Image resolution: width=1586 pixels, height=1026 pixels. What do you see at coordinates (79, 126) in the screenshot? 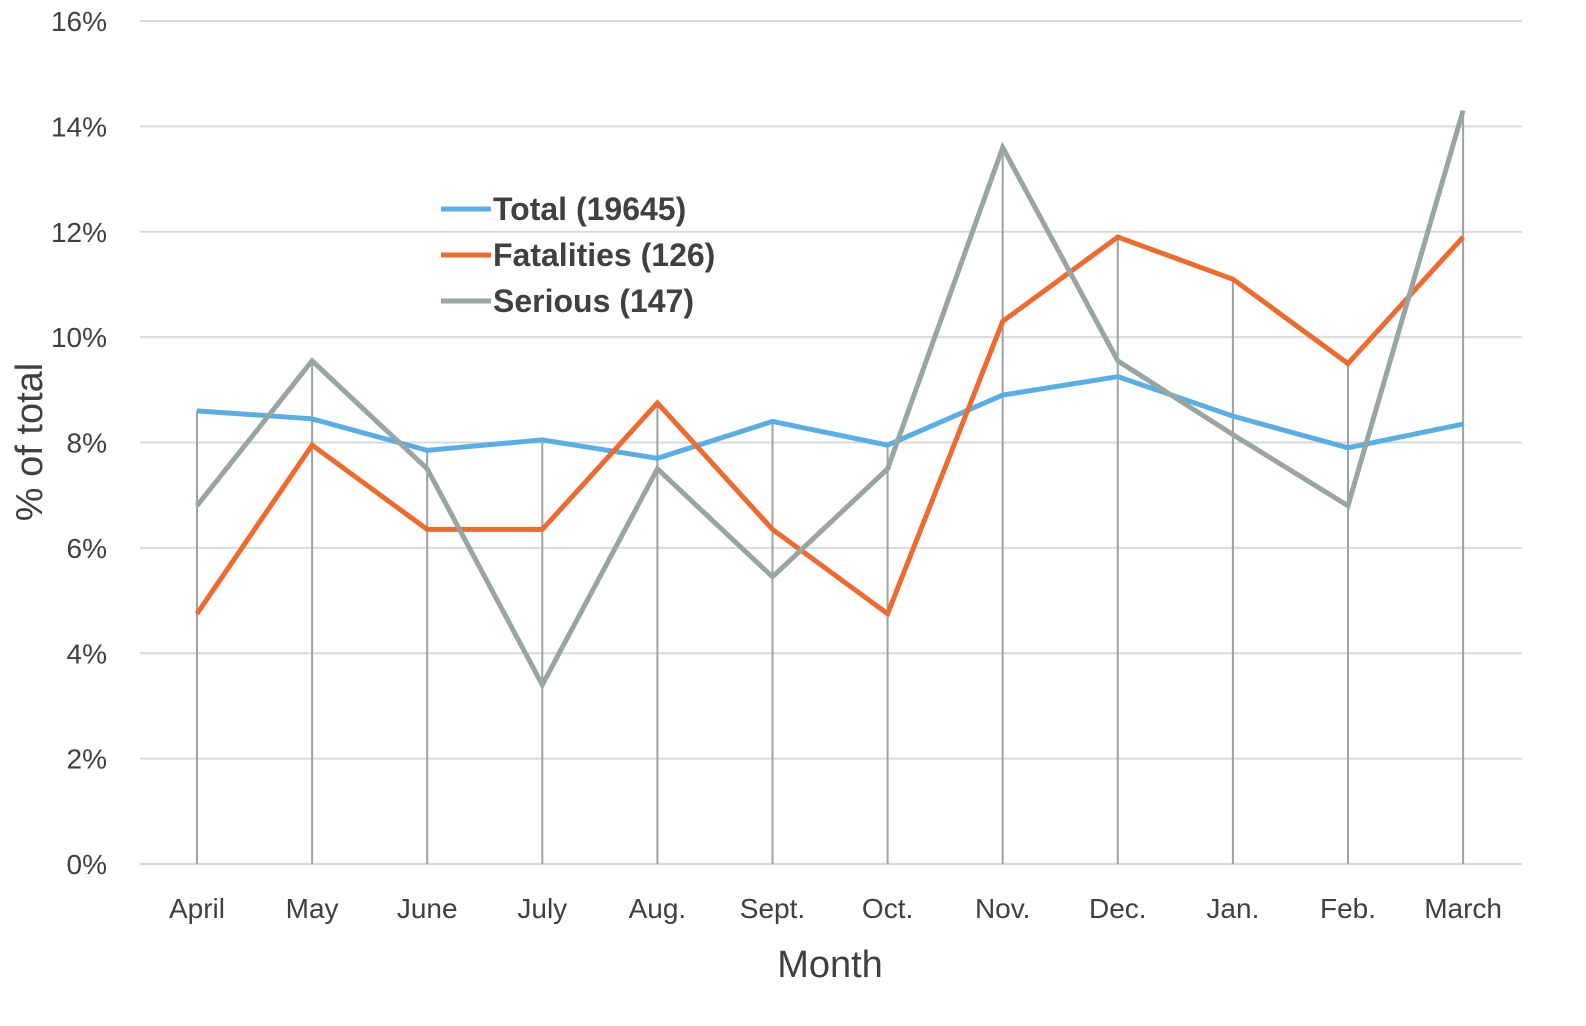
I see `y-tick-label: 14%` at bounding box center [79, 126].